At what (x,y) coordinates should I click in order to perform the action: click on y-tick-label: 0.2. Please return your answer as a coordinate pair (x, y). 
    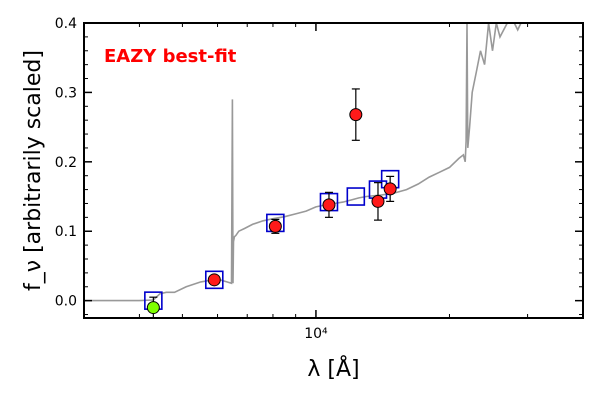
    Looking at the image, I should click on (66, 163).